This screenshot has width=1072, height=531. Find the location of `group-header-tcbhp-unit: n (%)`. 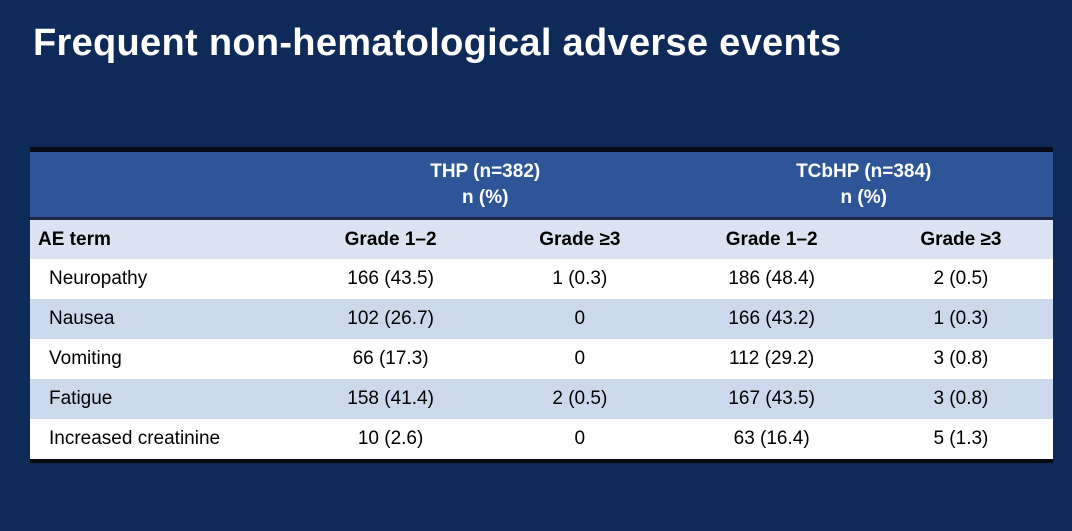

group-header-tcbhp-unit: n (%) is located at coordinates (863, 197).